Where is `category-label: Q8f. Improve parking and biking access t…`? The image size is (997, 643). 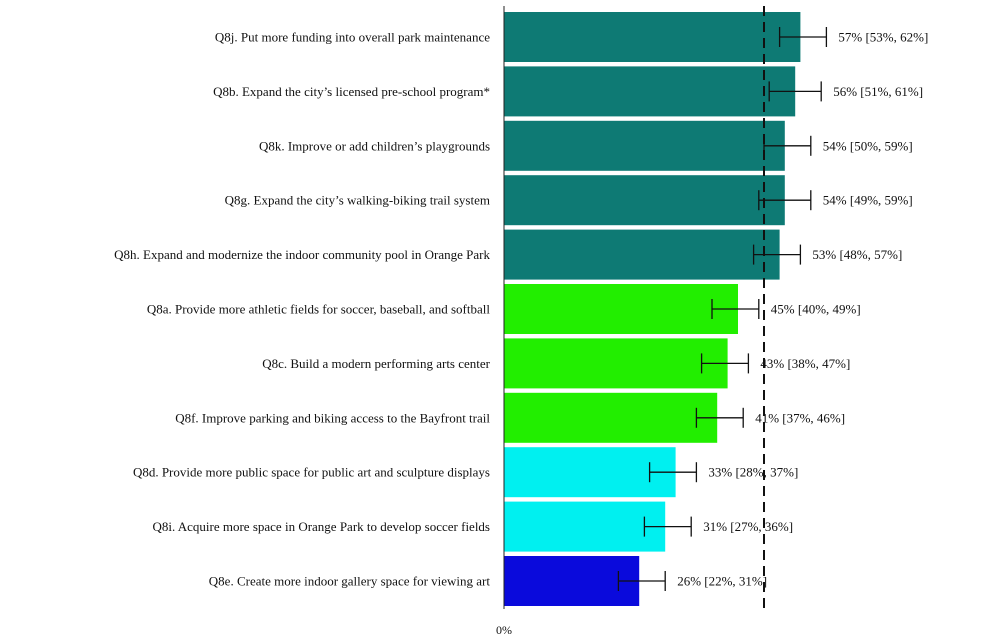
category-label: Q8f. Improve parking and biking access t… is located at coordinates (332, 417).